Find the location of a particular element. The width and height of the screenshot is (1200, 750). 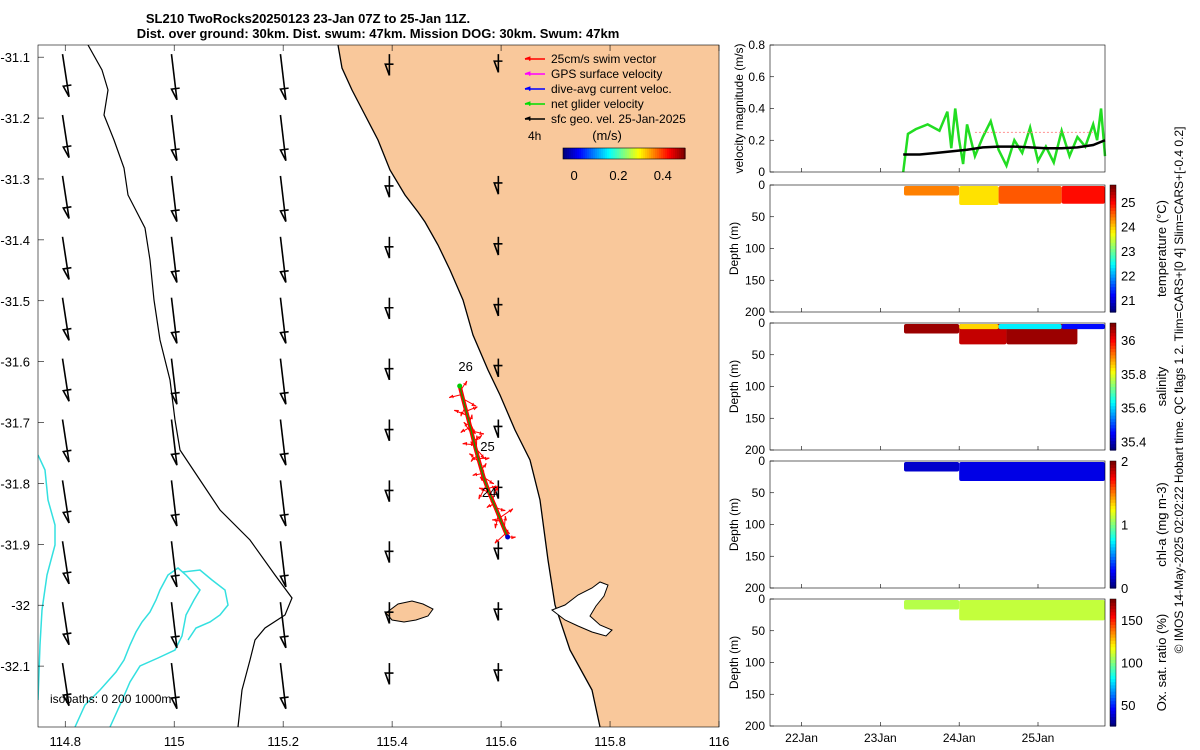

y-tick-label: 150 is located at coordinates (755, 694).